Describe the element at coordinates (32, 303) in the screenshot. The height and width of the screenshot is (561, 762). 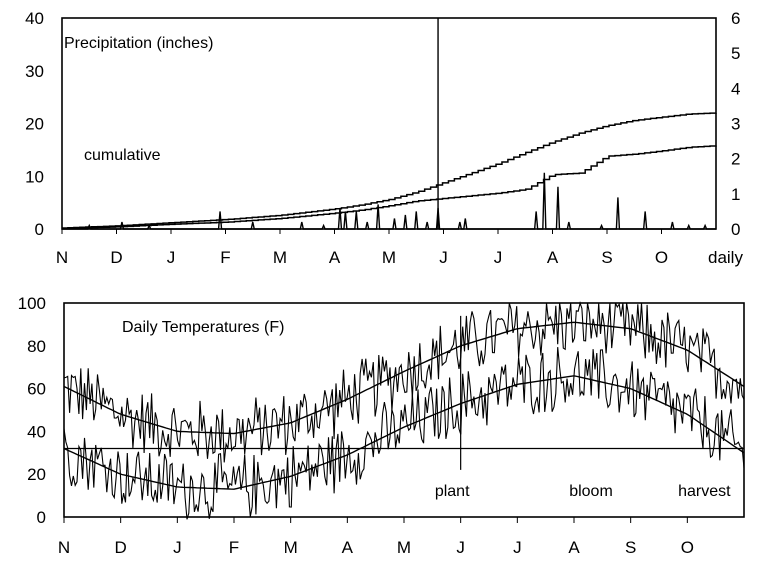
I see `temp-y-tick-label: 100` at that location.